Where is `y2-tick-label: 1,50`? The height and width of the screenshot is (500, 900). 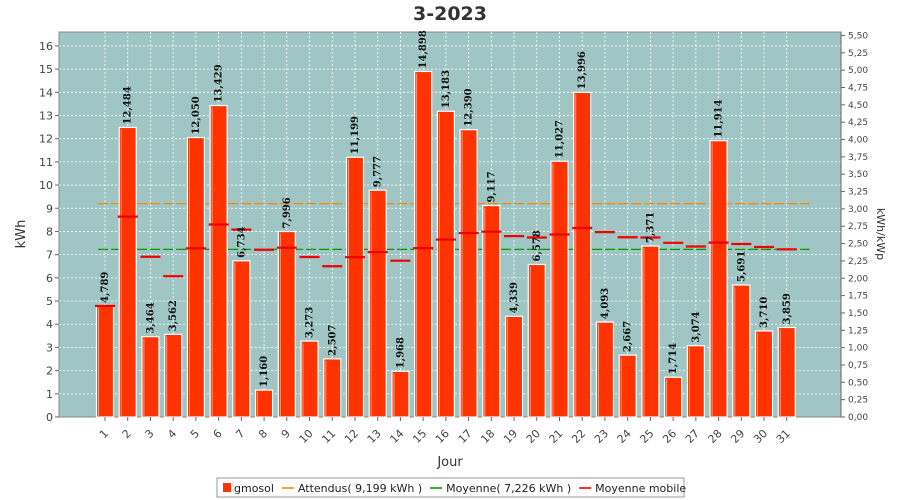 y2-tick-label: 1,50 is located at coordinates (858, 314).